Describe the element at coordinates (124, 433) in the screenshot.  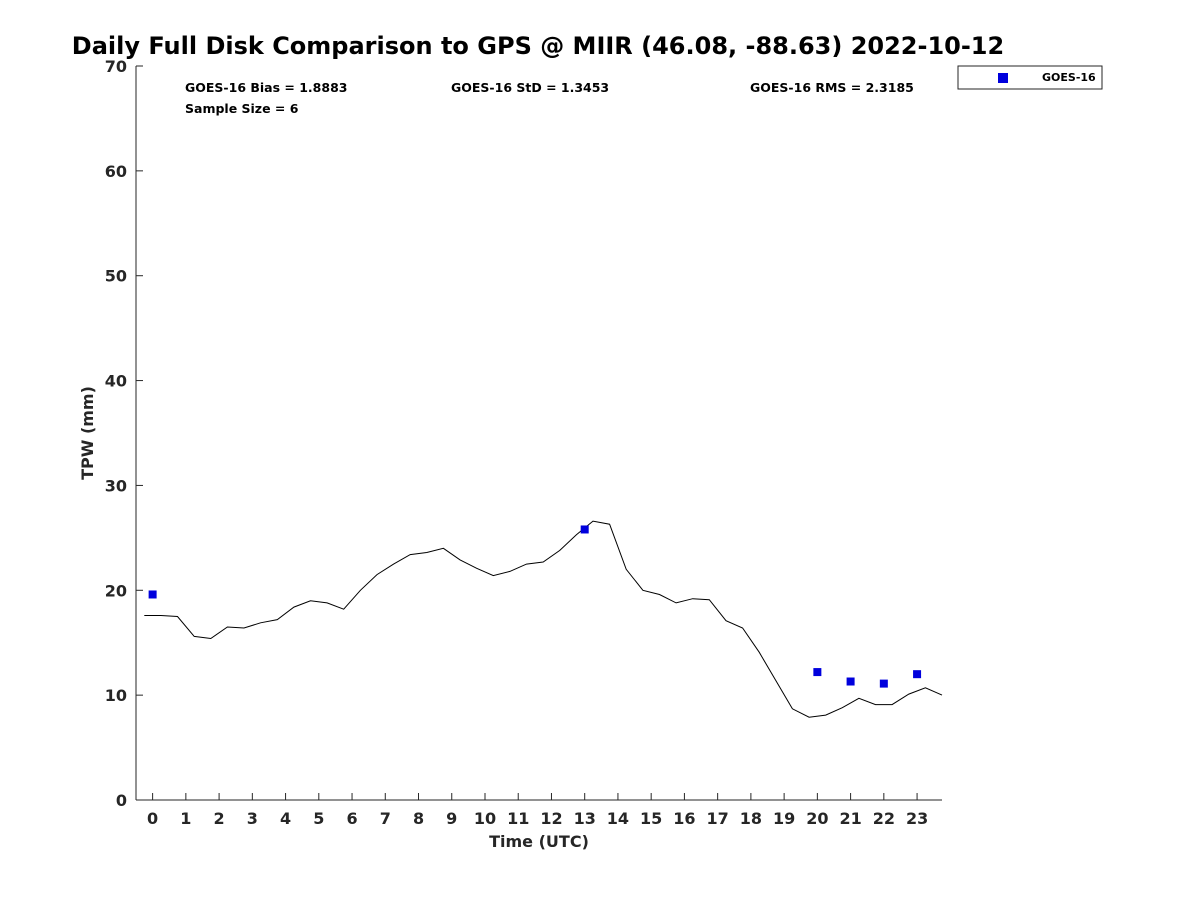
I see `y-ticks: 0 10 20 30 40 50 60 70` at that location.